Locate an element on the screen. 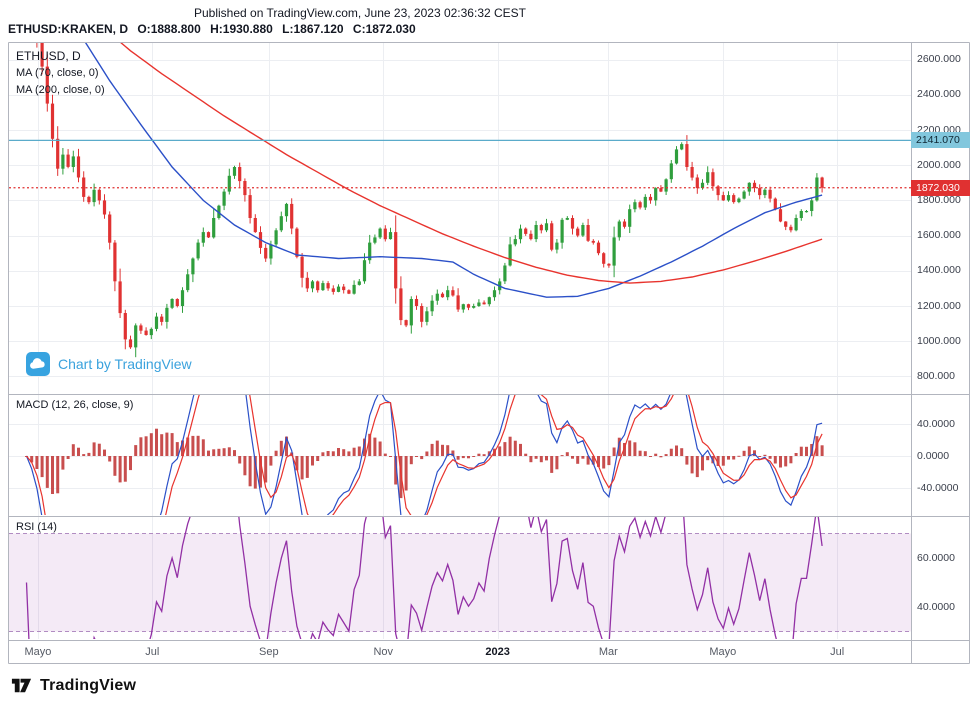 This screenshot has width=978, height=702. axis-label: -40.0000 is located at coordinates (938, 487).